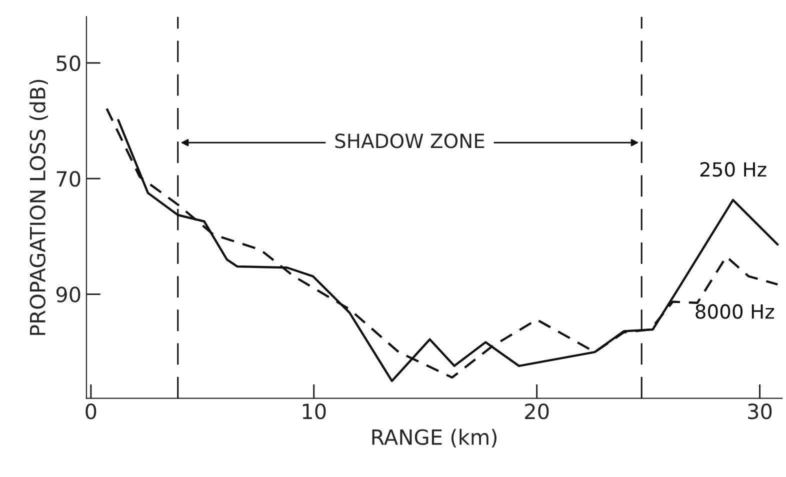  Describe the element at coordinates (68, 63) in the screenshot. I see `y-tick-label: 50` at that location.